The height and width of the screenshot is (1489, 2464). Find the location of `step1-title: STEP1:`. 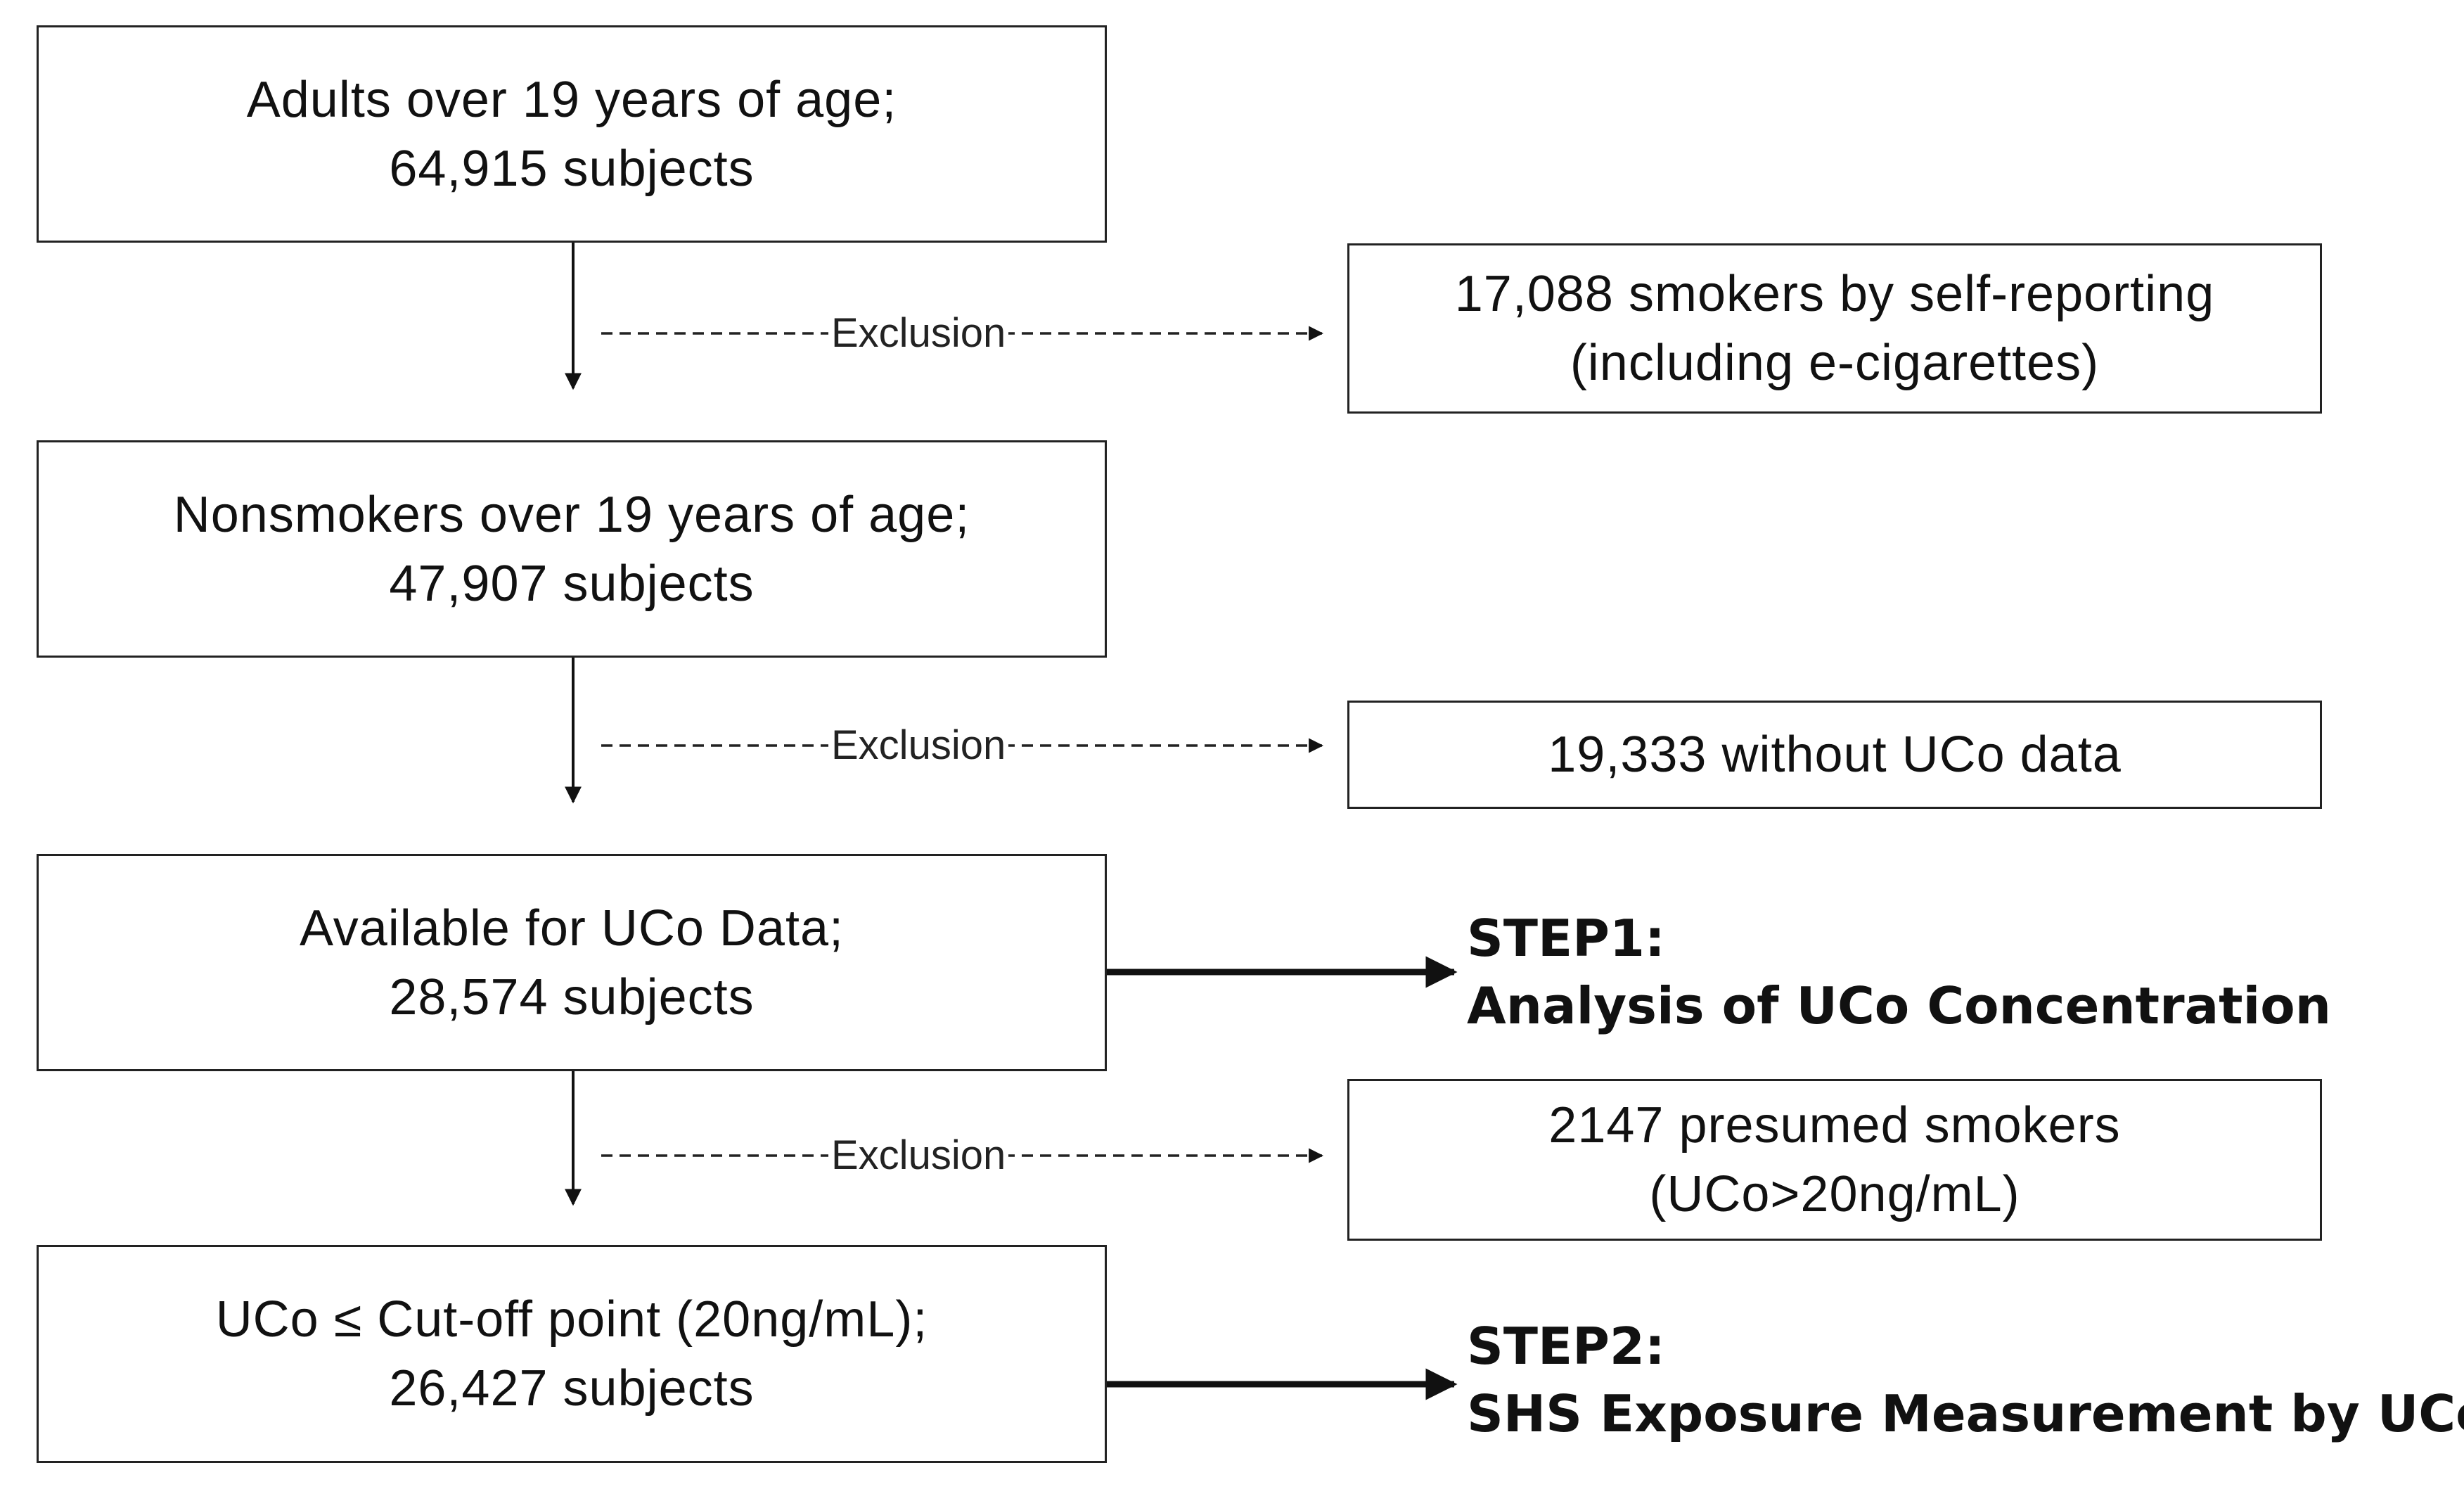

step1-title: STEP1: is located at coordinates (1566, 938).